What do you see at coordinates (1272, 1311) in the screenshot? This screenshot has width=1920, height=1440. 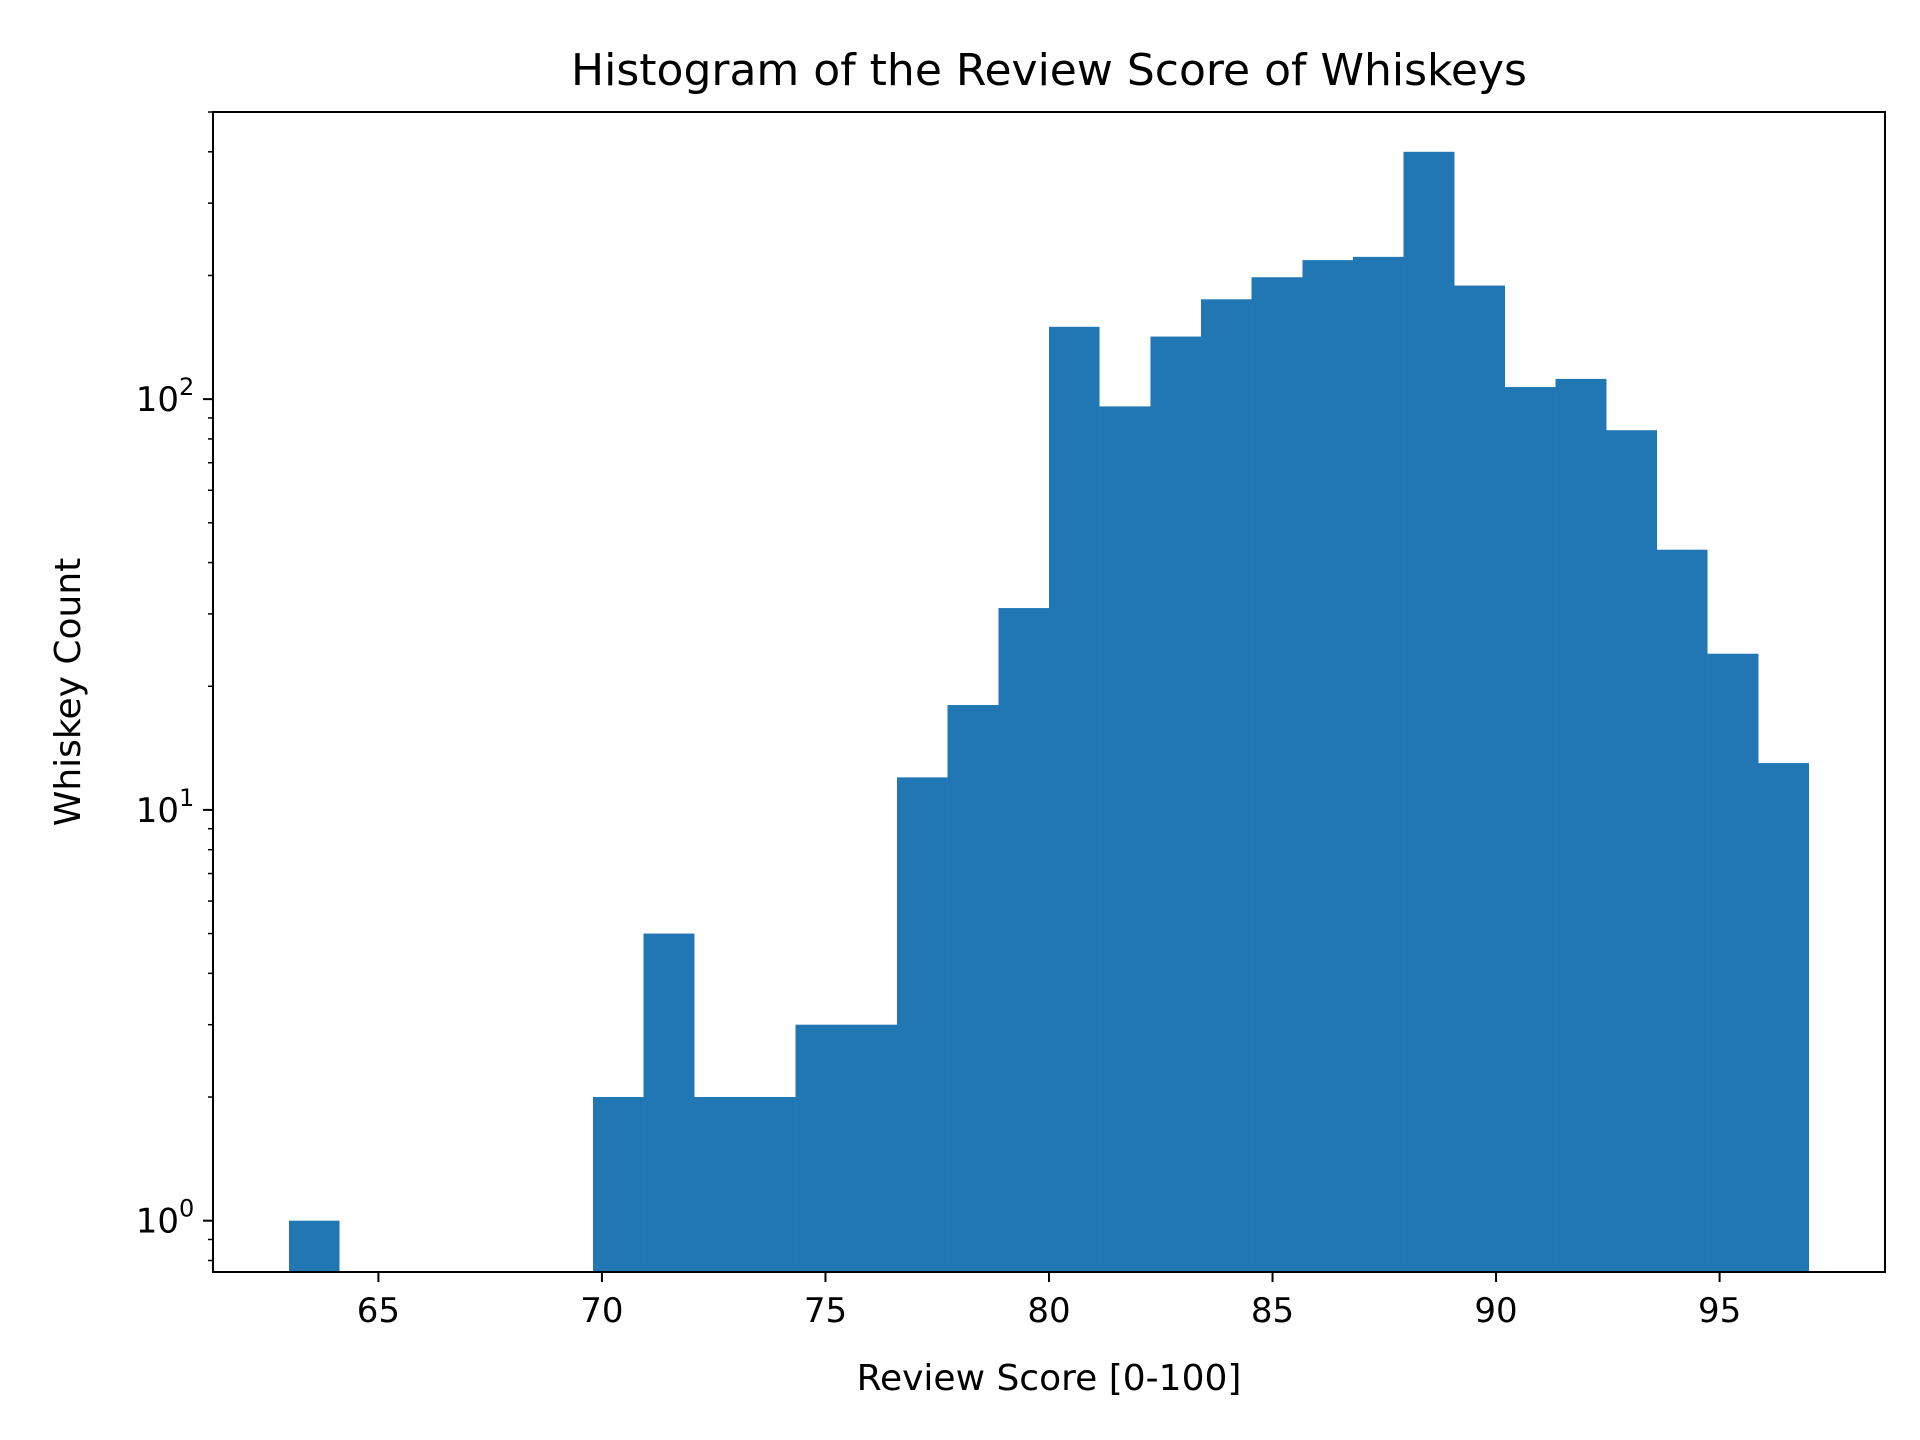 I see `x-tick-label: 85` at bounding box center [1272, 1311].